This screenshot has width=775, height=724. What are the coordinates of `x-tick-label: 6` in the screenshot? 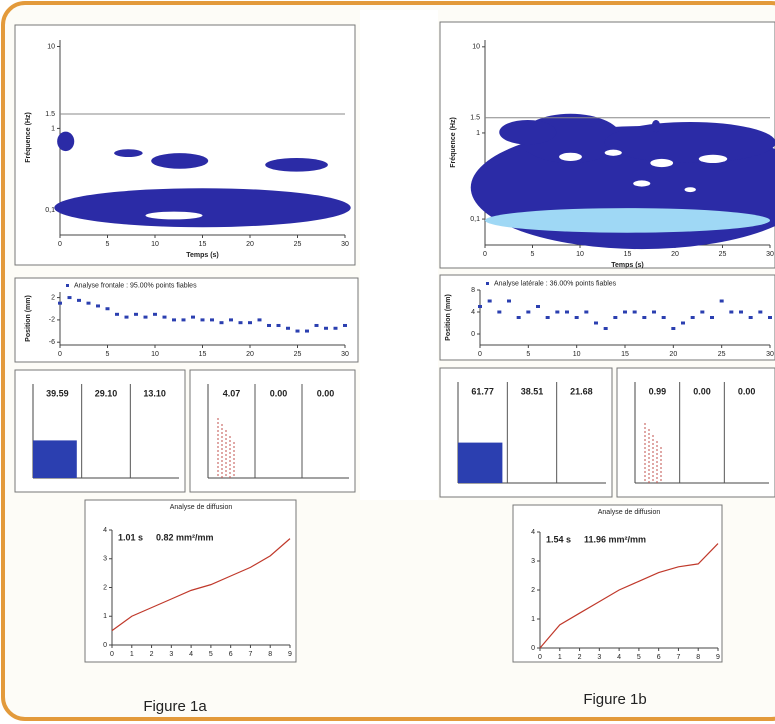 It's located at (231, 654).